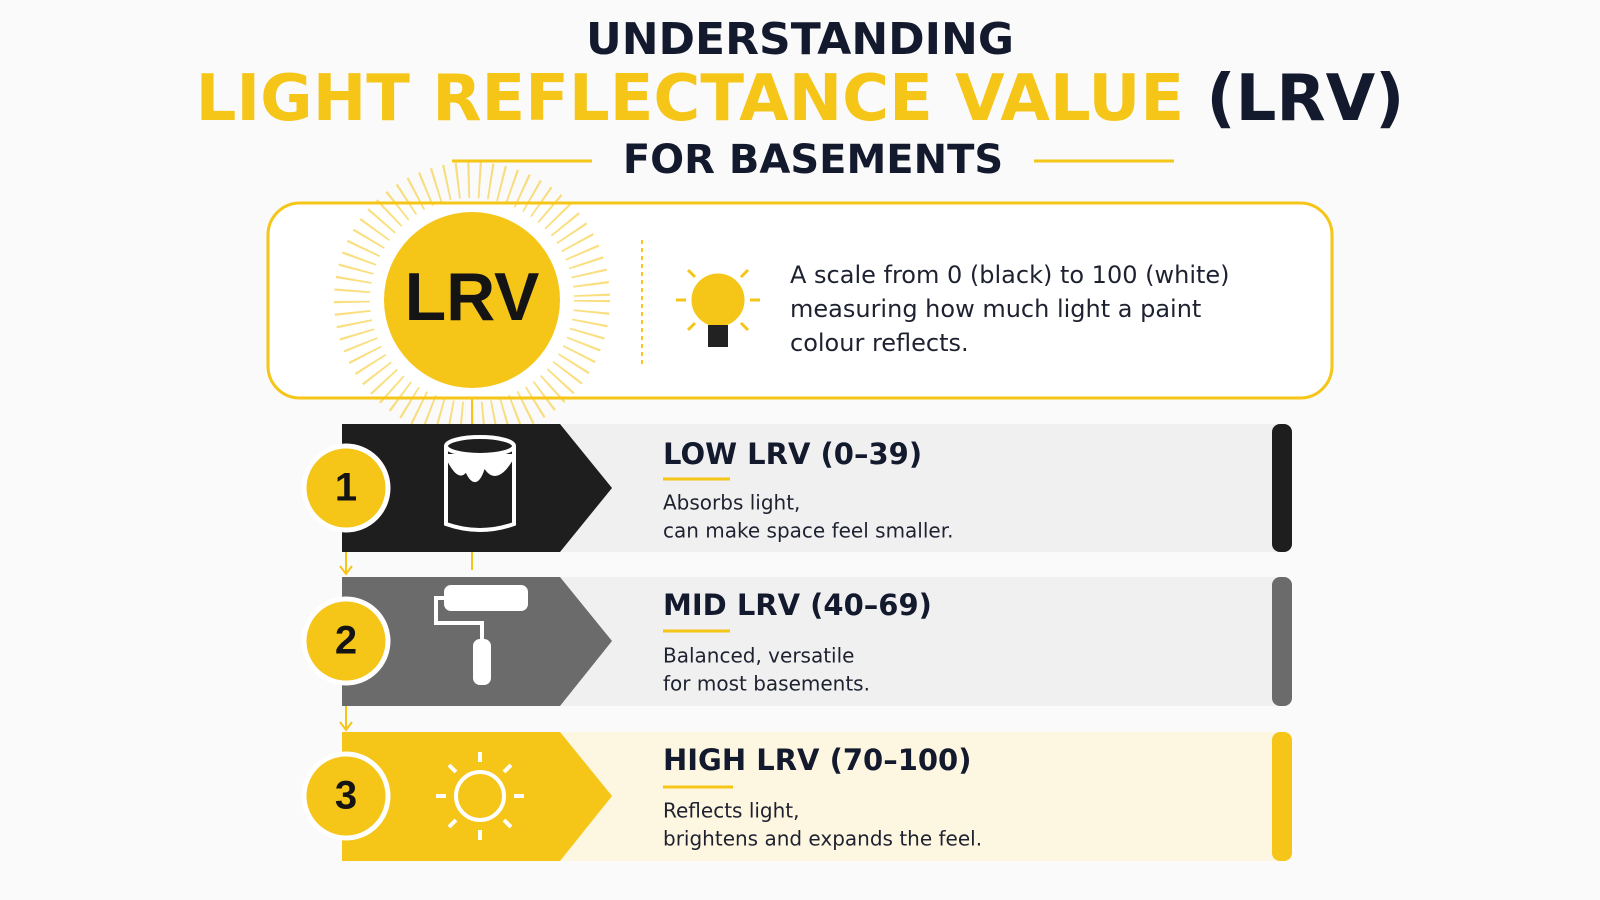 The width and height of the screenshot is (1600, 900). What do you see at coordinates (690, 99) in the screenshot?
I see `title-highlight: LIGHT REFLECTANCE VALUE` at bounding box center [690, 99].